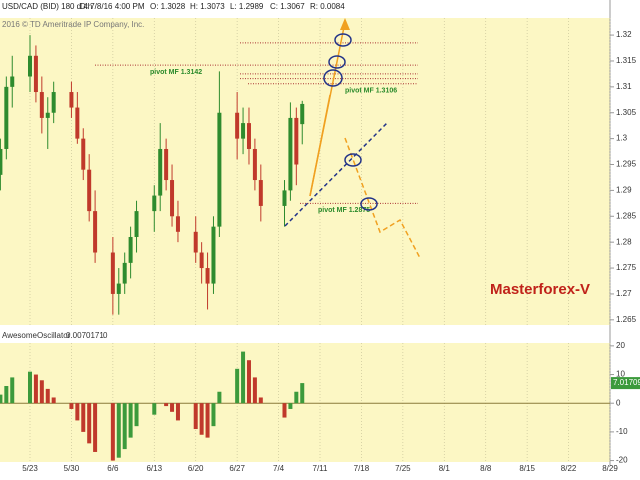 This screenshot has height=480, width=640. I want to click on y-tick-label: 1.32, so click(624, 34).